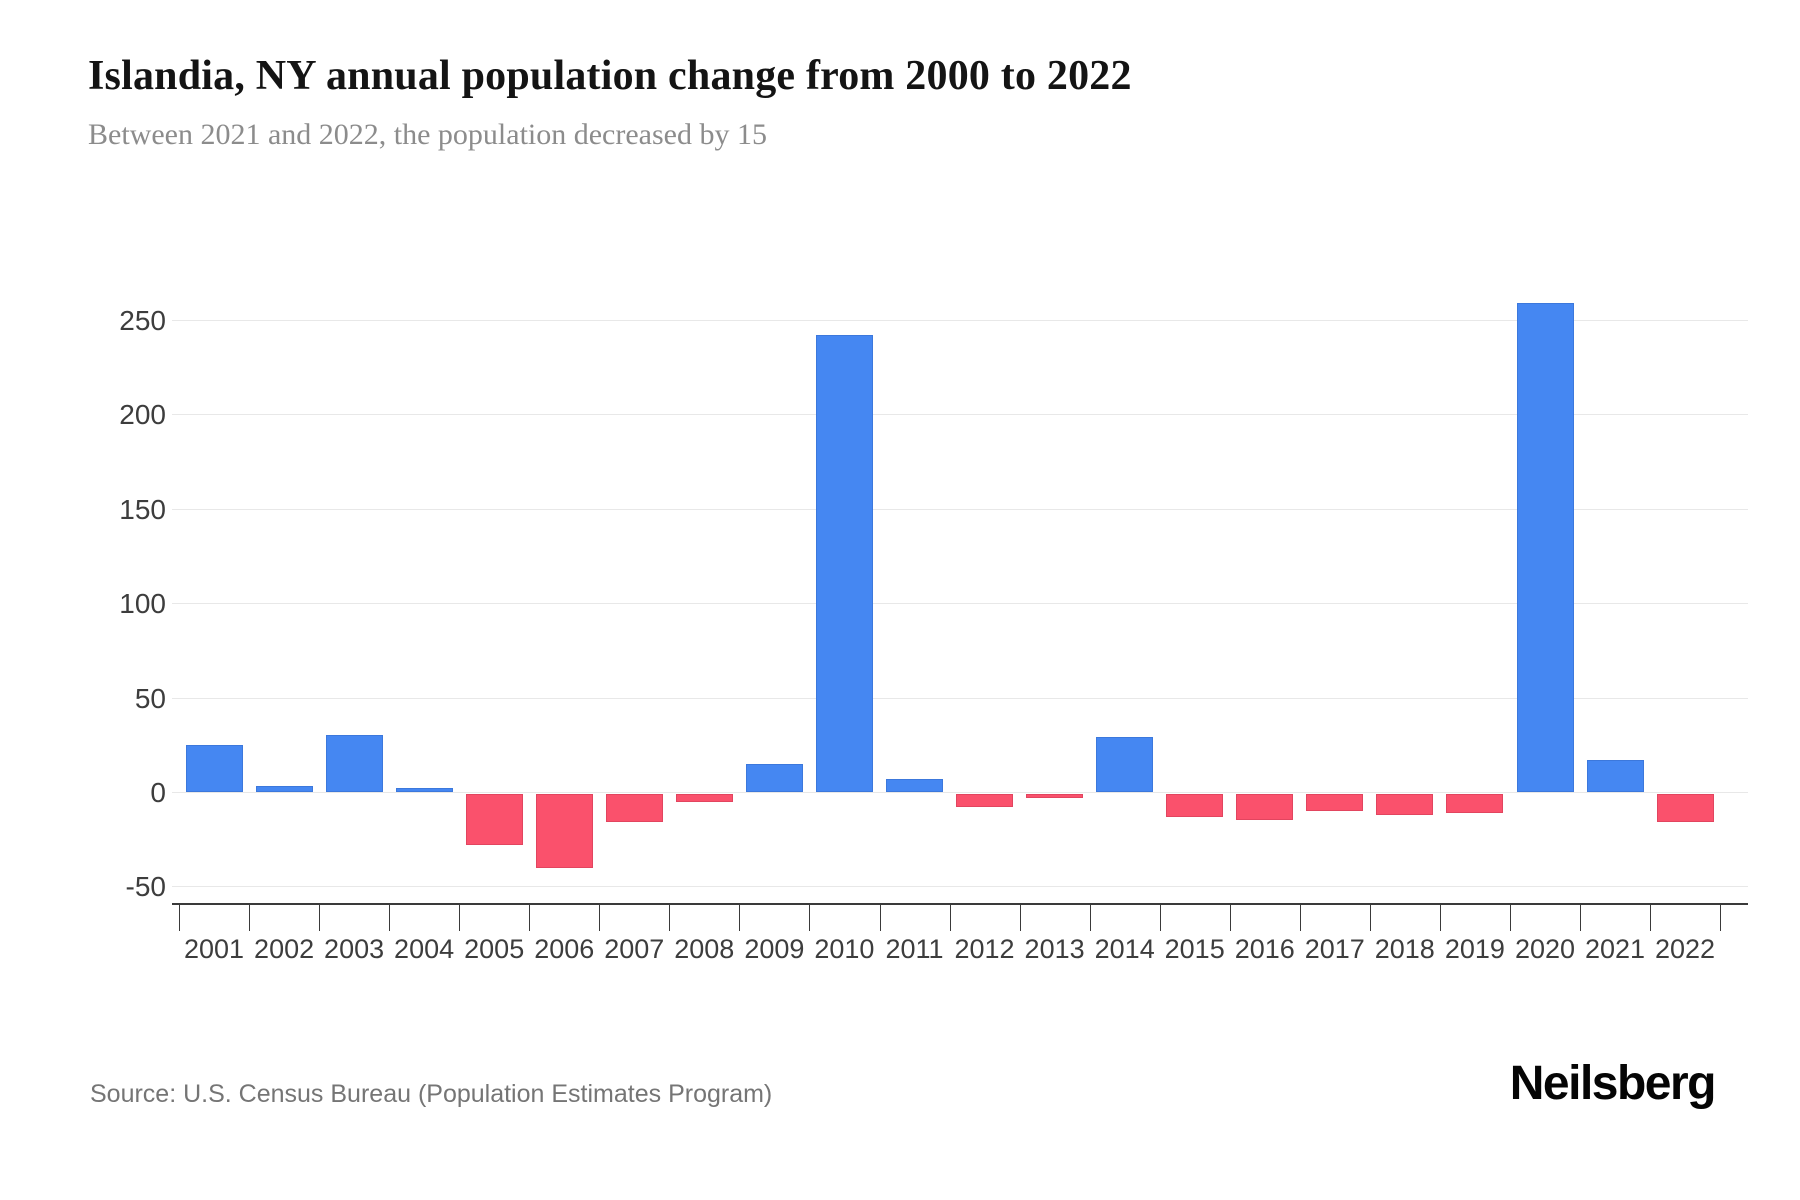 This screenshot has height=1200, width=1800. Describe the element at coordinates (1125, 764) in the screenshot. I see `bar-2014` at that location.